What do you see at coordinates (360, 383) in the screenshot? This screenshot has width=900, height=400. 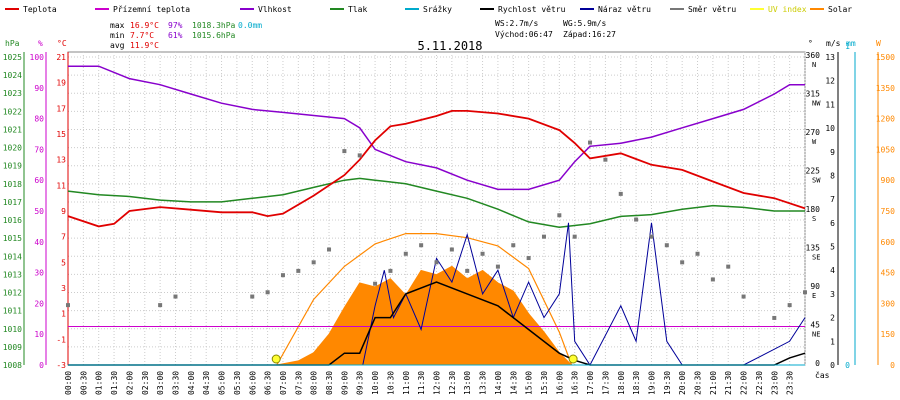 I see `tick-time-19: 09:30` at bounding box center [360, 383].